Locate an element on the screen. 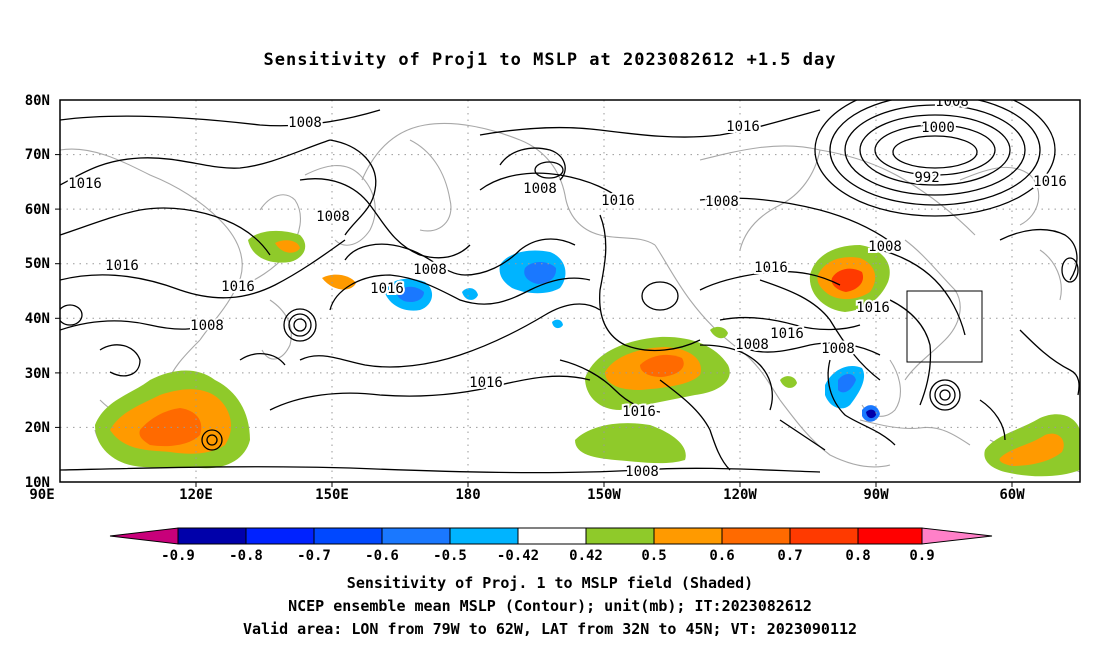 Image resolution: width=1100 pixels, height=650 pixels. colorbar is located at coordinates (551, 536).